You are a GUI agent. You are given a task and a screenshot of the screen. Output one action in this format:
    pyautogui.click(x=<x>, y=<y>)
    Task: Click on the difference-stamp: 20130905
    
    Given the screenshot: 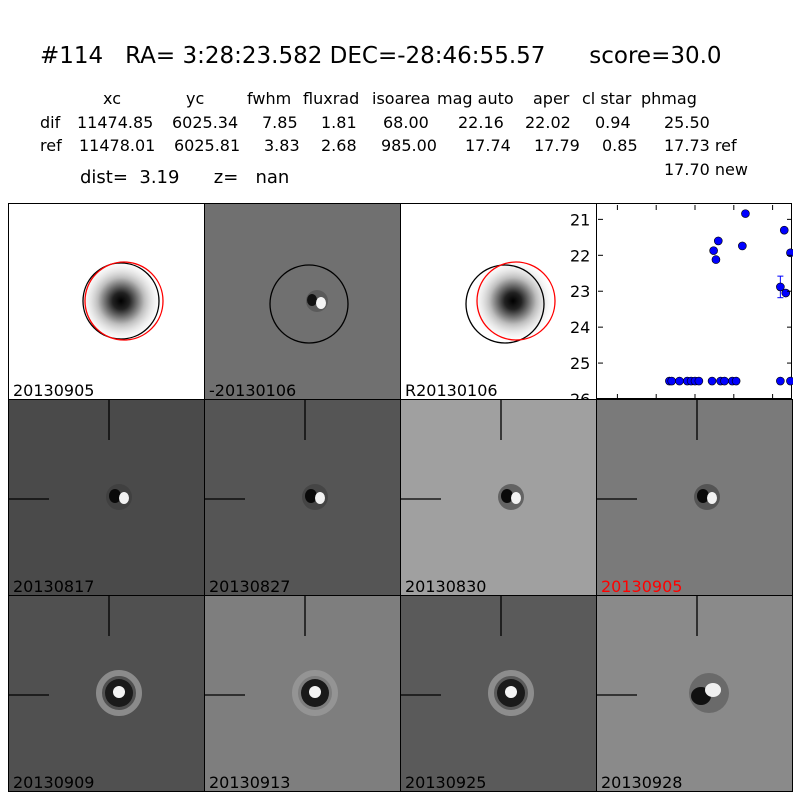 What is the action you would take?
    pyautogui.click(x=694, y=497)
    